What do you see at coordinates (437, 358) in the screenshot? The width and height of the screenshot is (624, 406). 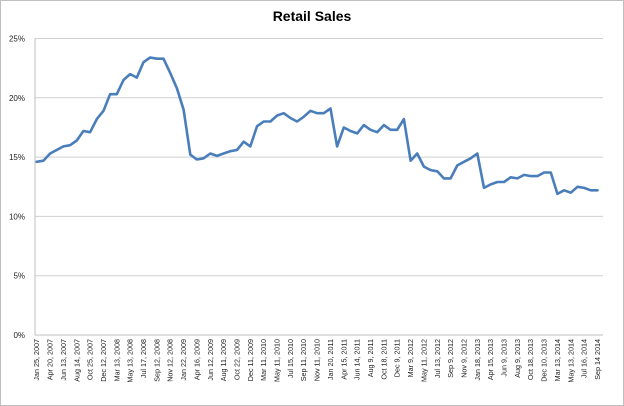 I see `x-tick-label: Jul 13, 2012` at bounding box center [437, 358].